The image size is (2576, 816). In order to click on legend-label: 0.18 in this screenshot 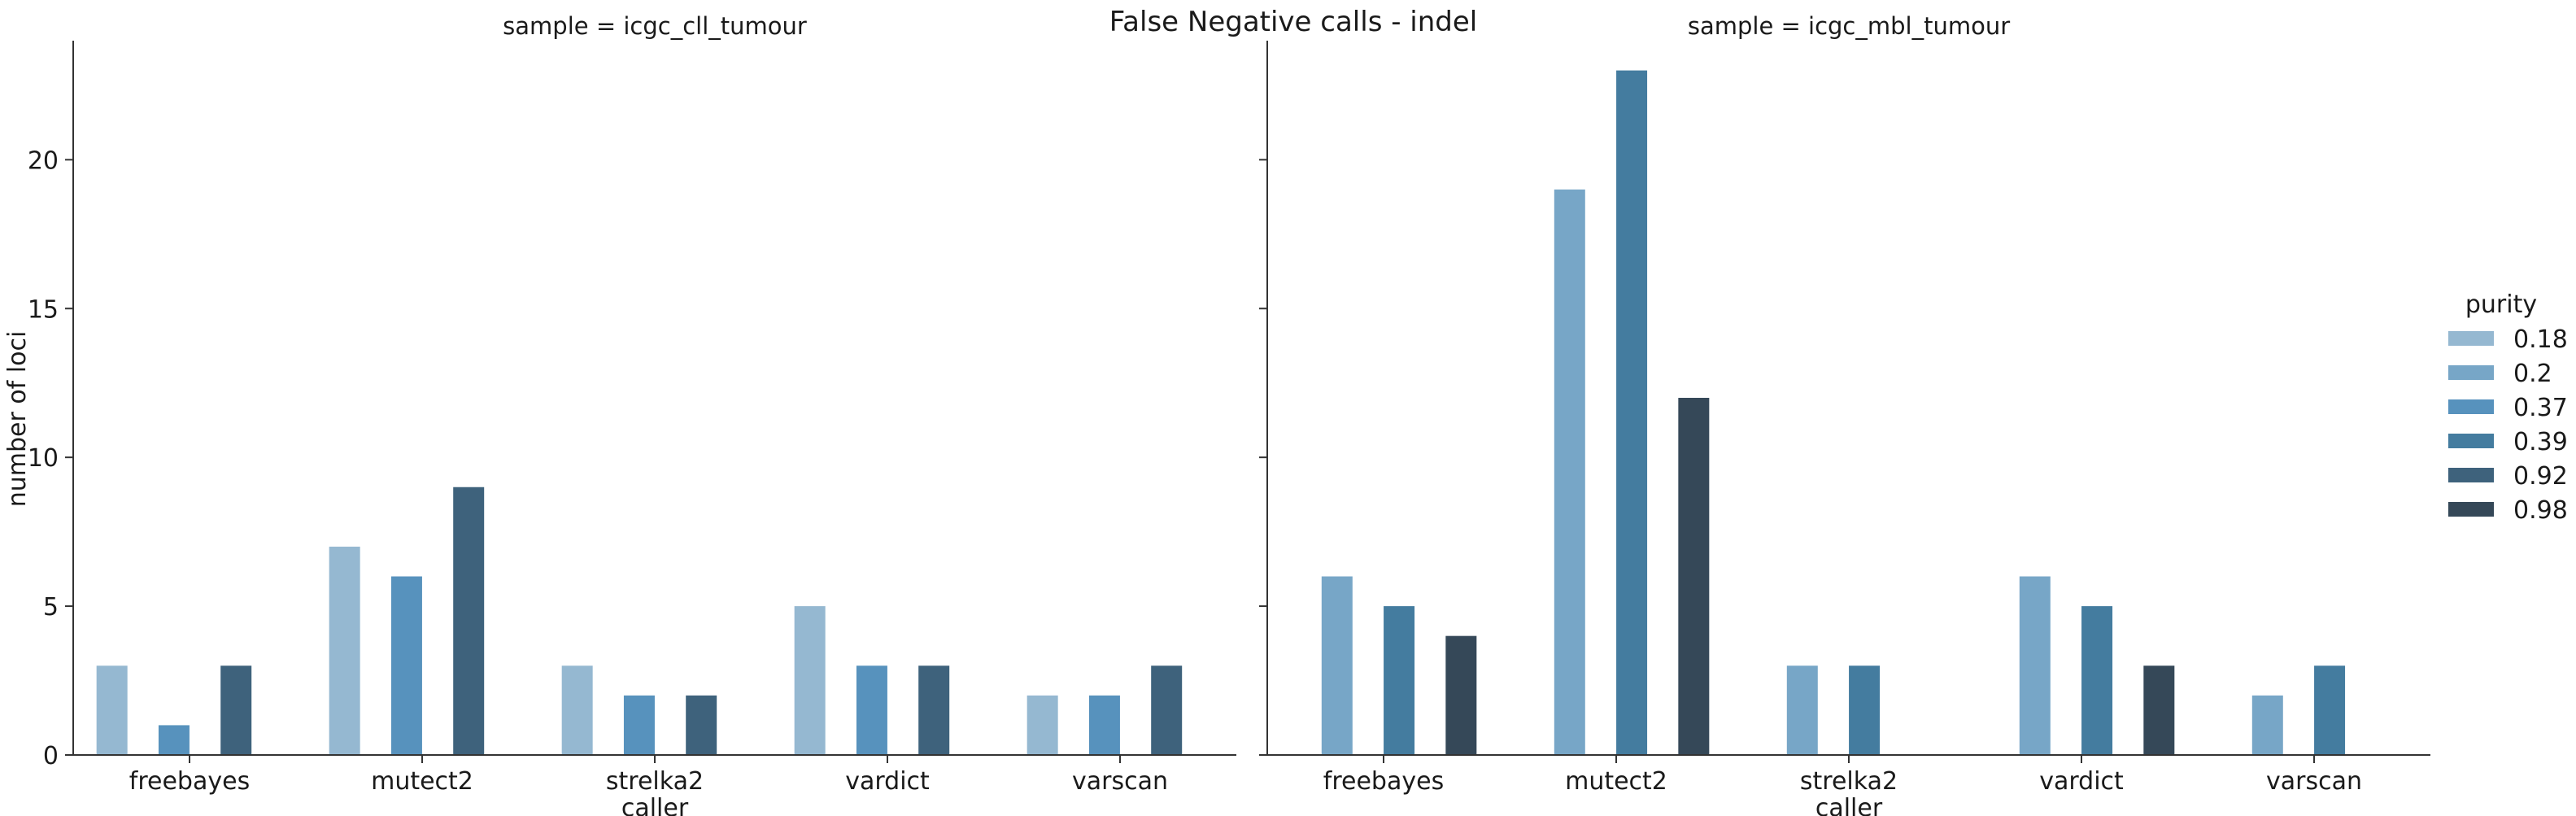, I will do `click(2540, 340)`.